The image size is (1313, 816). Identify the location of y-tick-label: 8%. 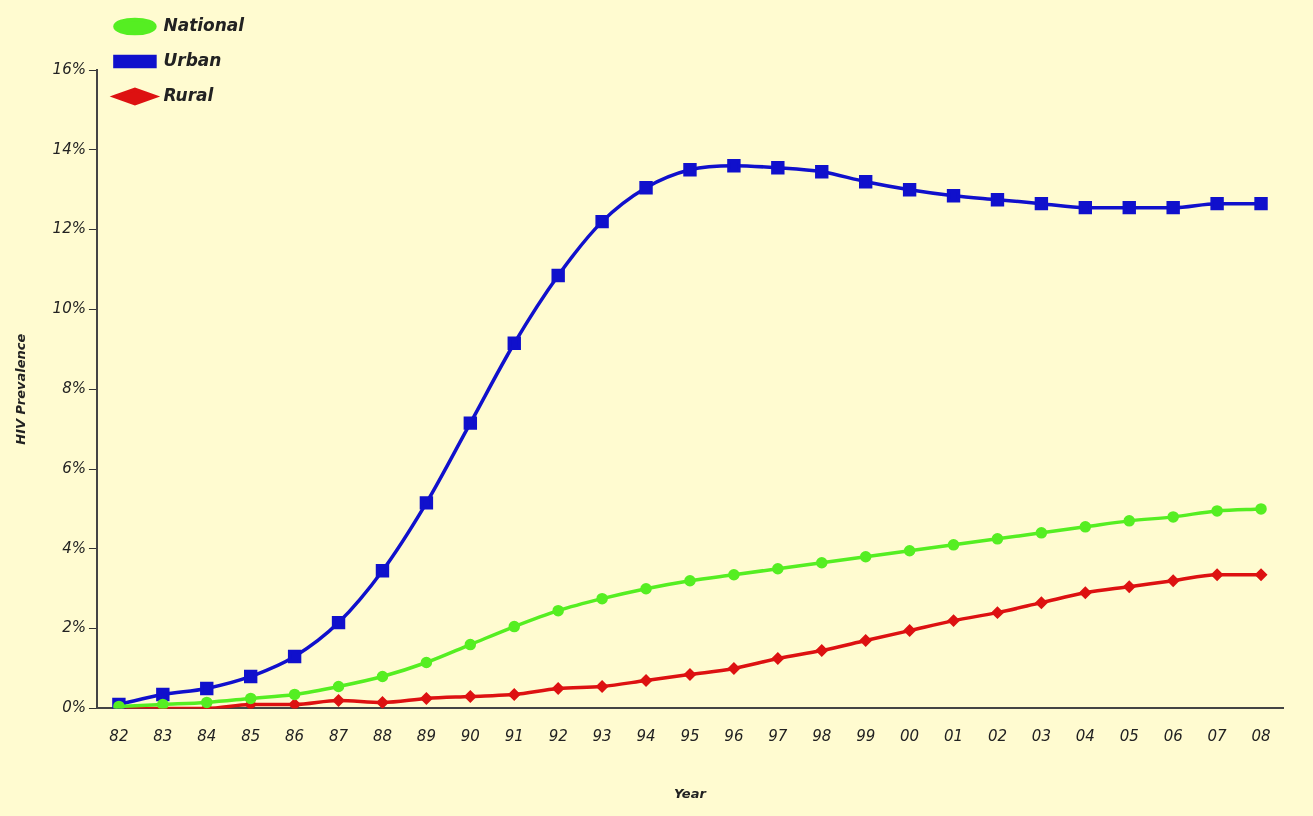
(74, 388).